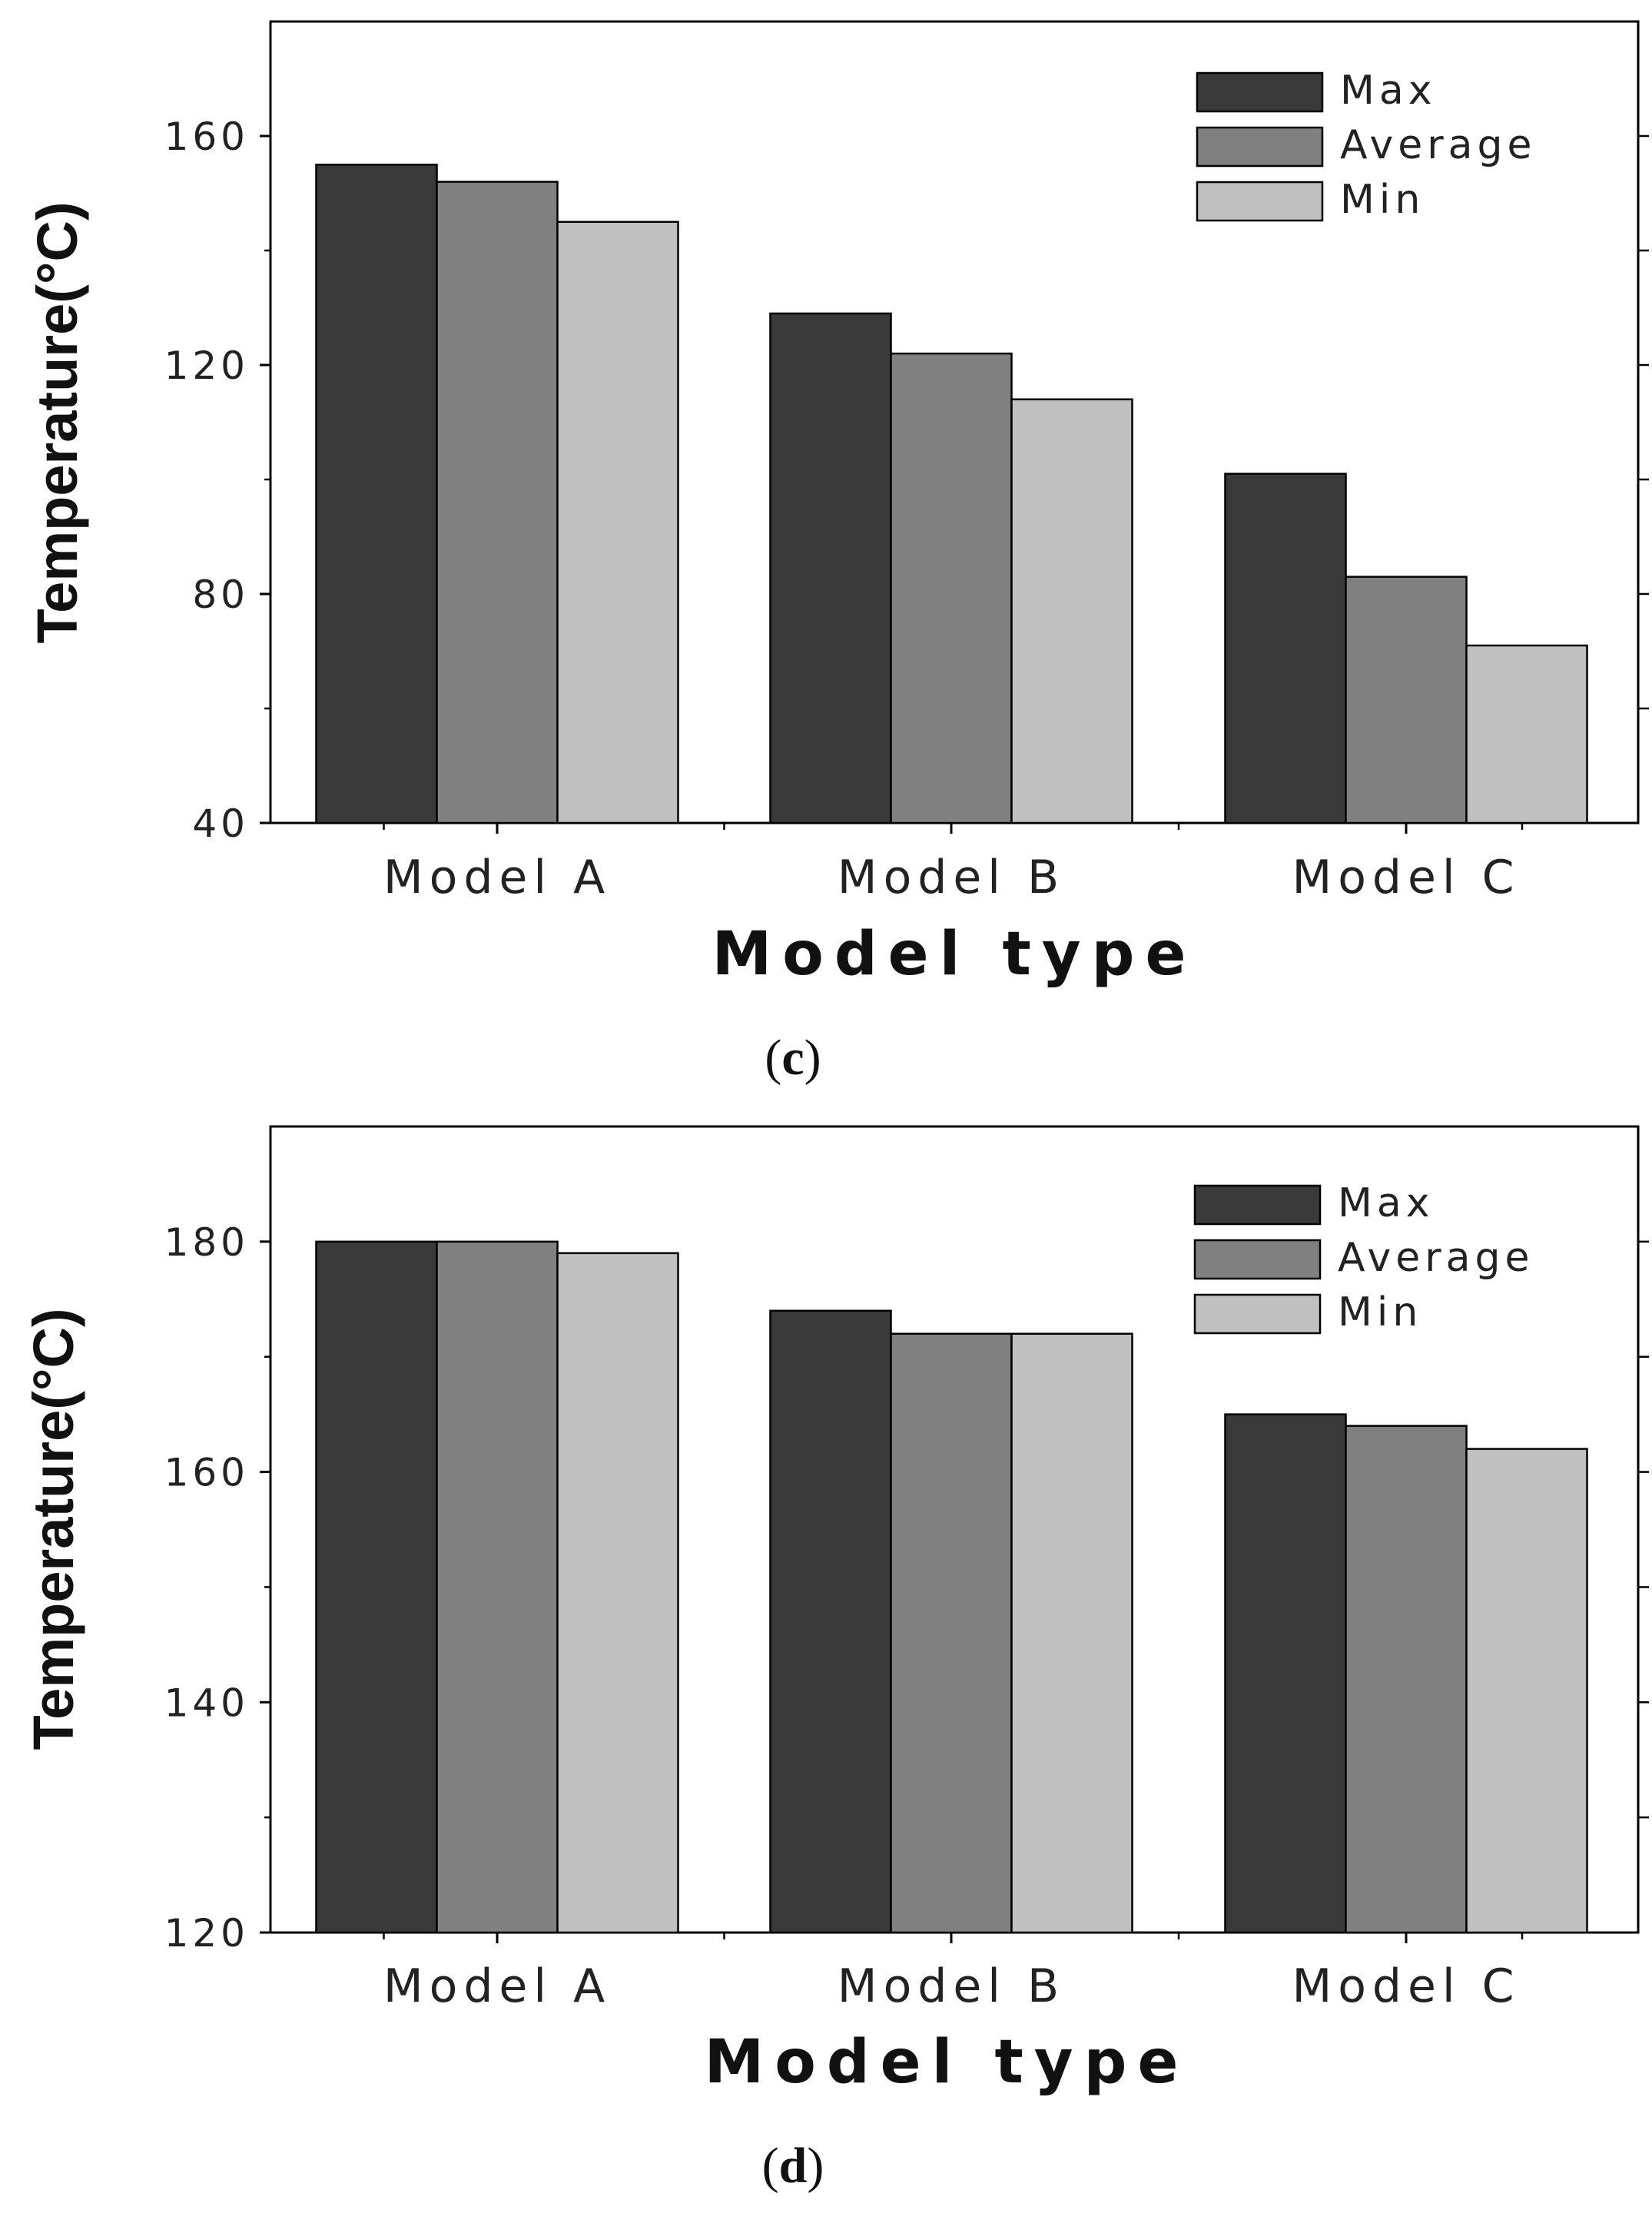 The image size is (1652, 2213). Describe the element at coordinates (220, 594) in the screenshot. I see `y-tick-label: 80` at that location.